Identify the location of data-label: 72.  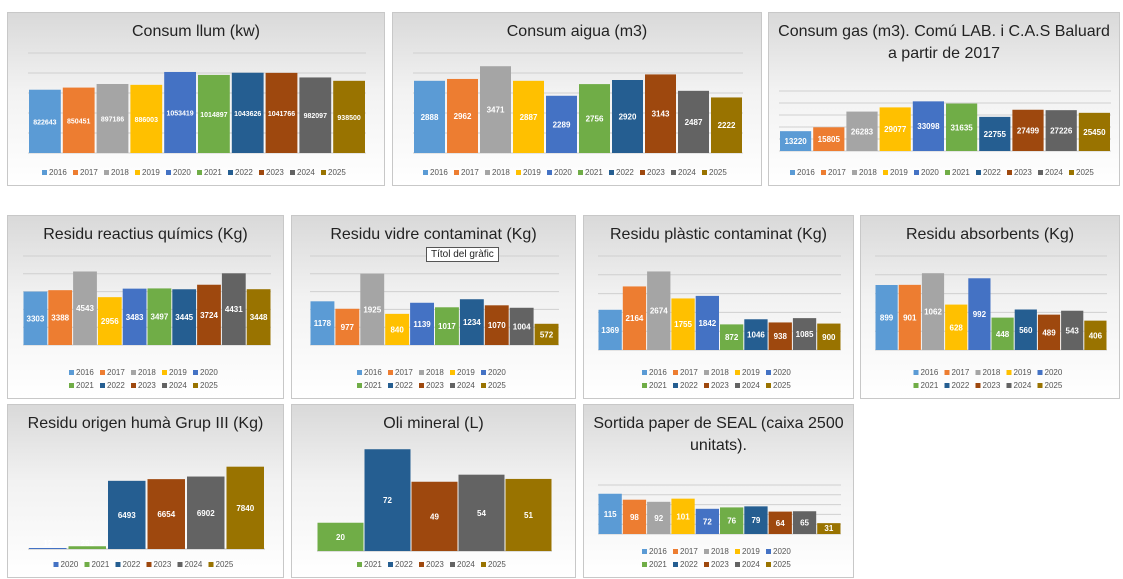
(707, 521).